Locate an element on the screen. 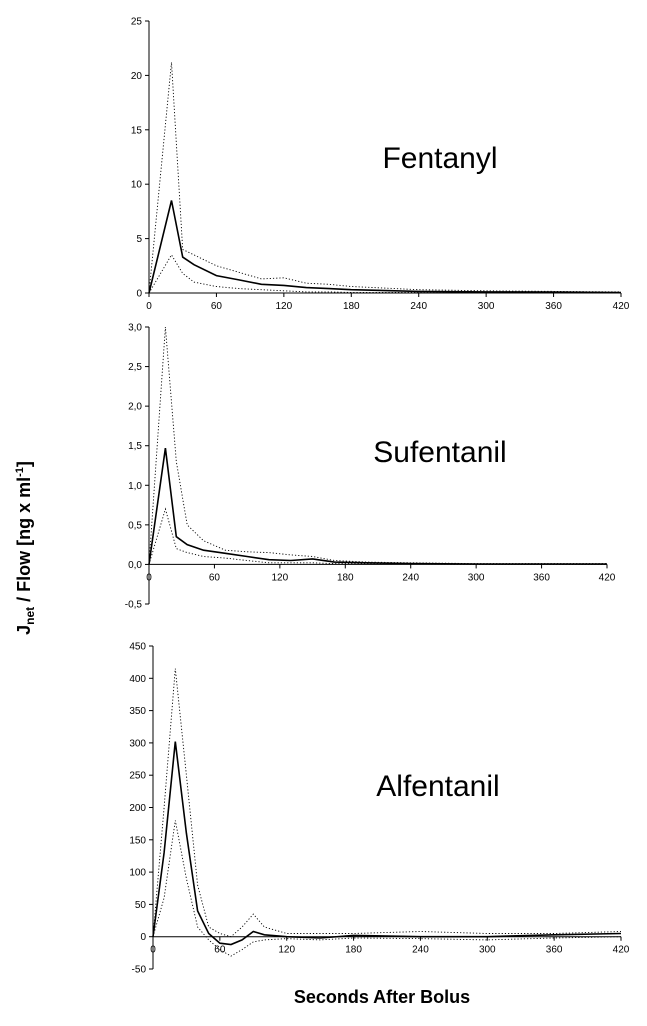 The image size is (647, 1026). y-tick-label: 400 is located at coordinates (137, 679).